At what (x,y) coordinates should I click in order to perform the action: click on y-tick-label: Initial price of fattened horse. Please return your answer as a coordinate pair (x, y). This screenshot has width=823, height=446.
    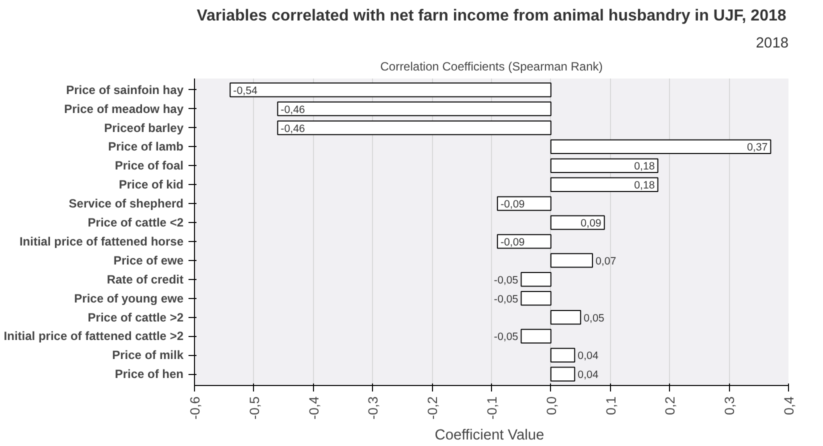
    Looking at the image, I should click on (101, 241).